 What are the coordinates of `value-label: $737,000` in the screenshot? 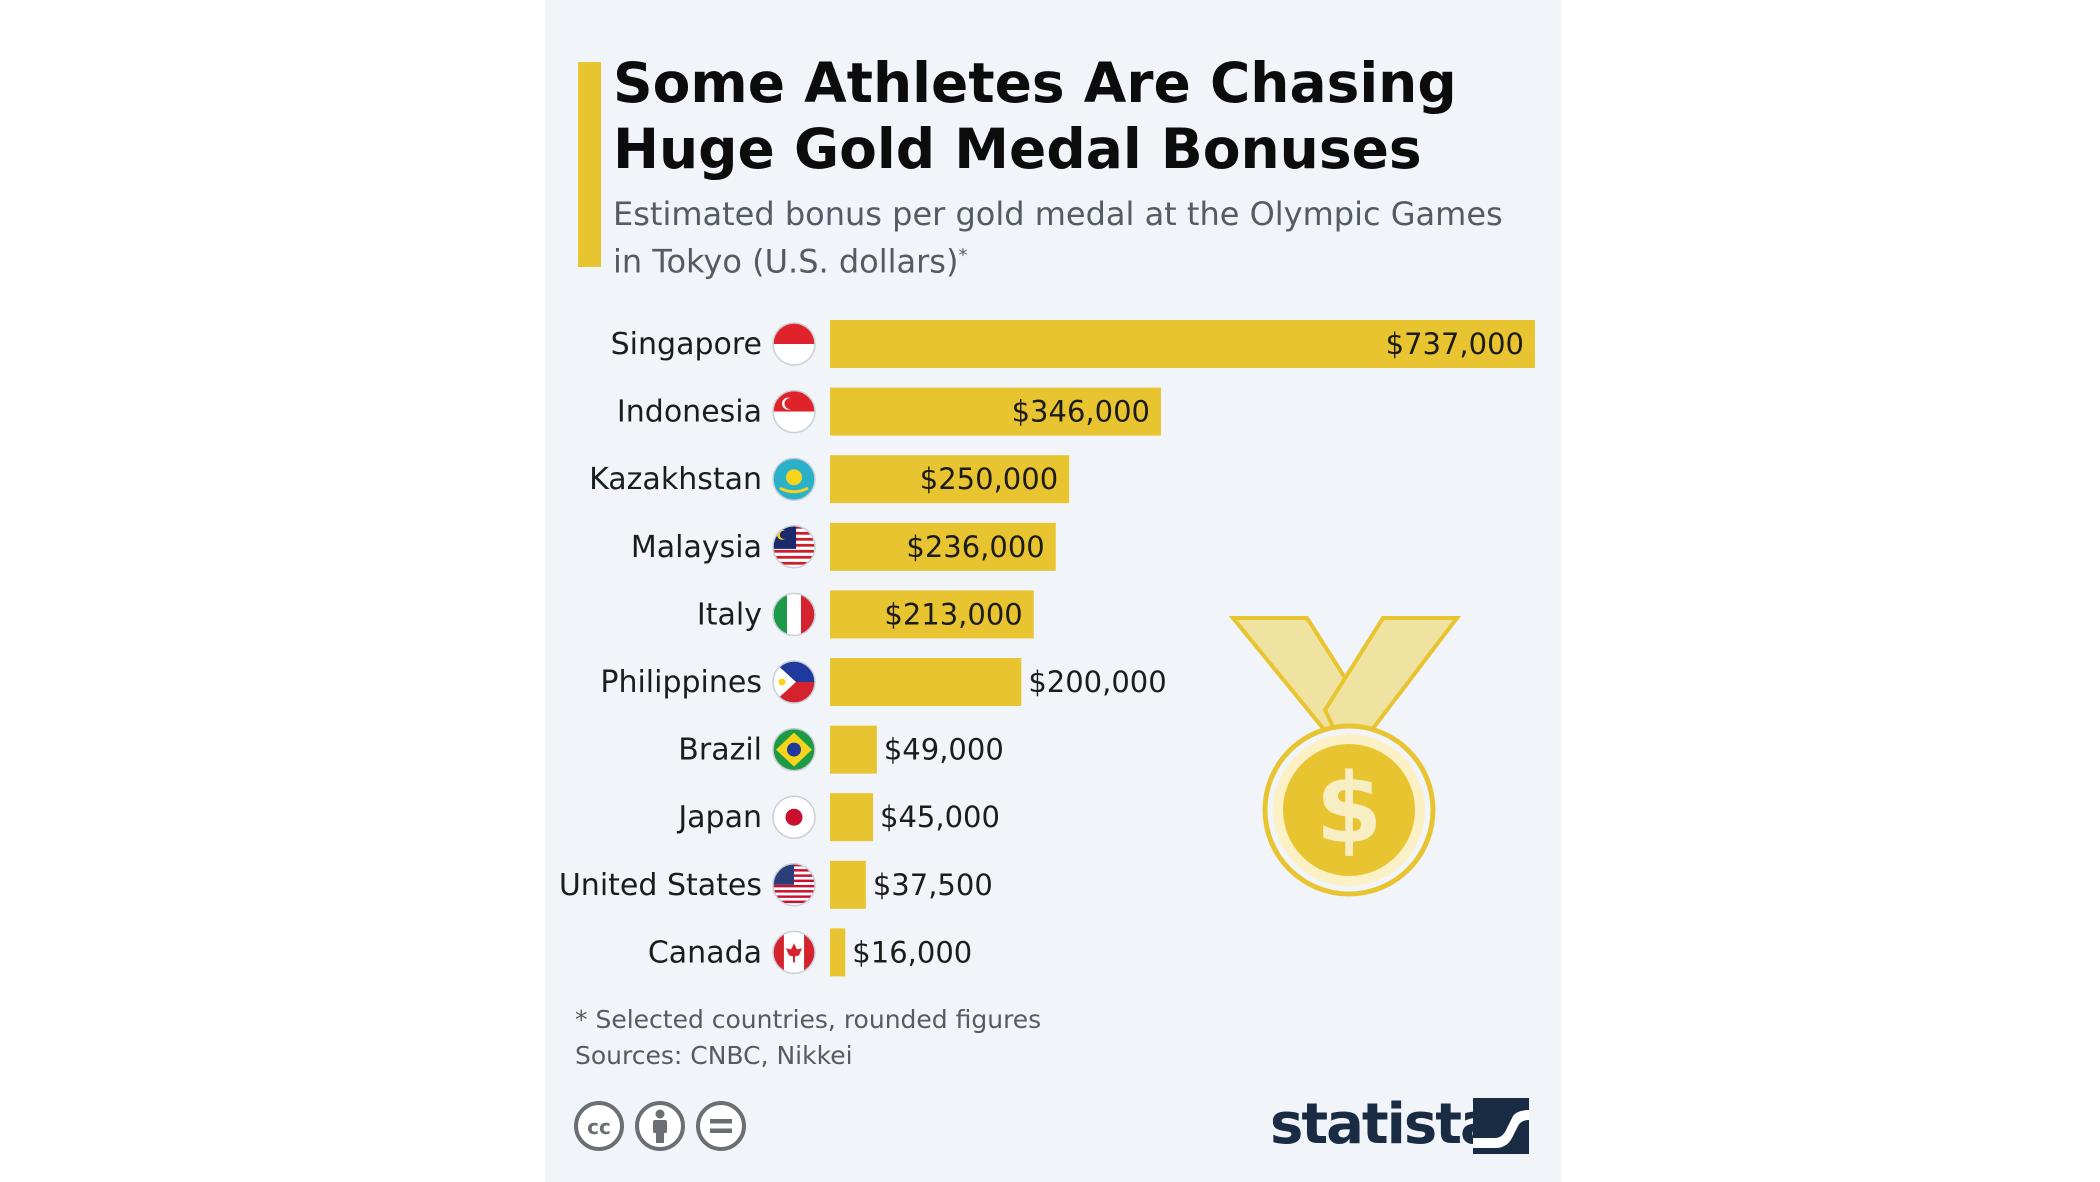 It's located at (1455, 344).